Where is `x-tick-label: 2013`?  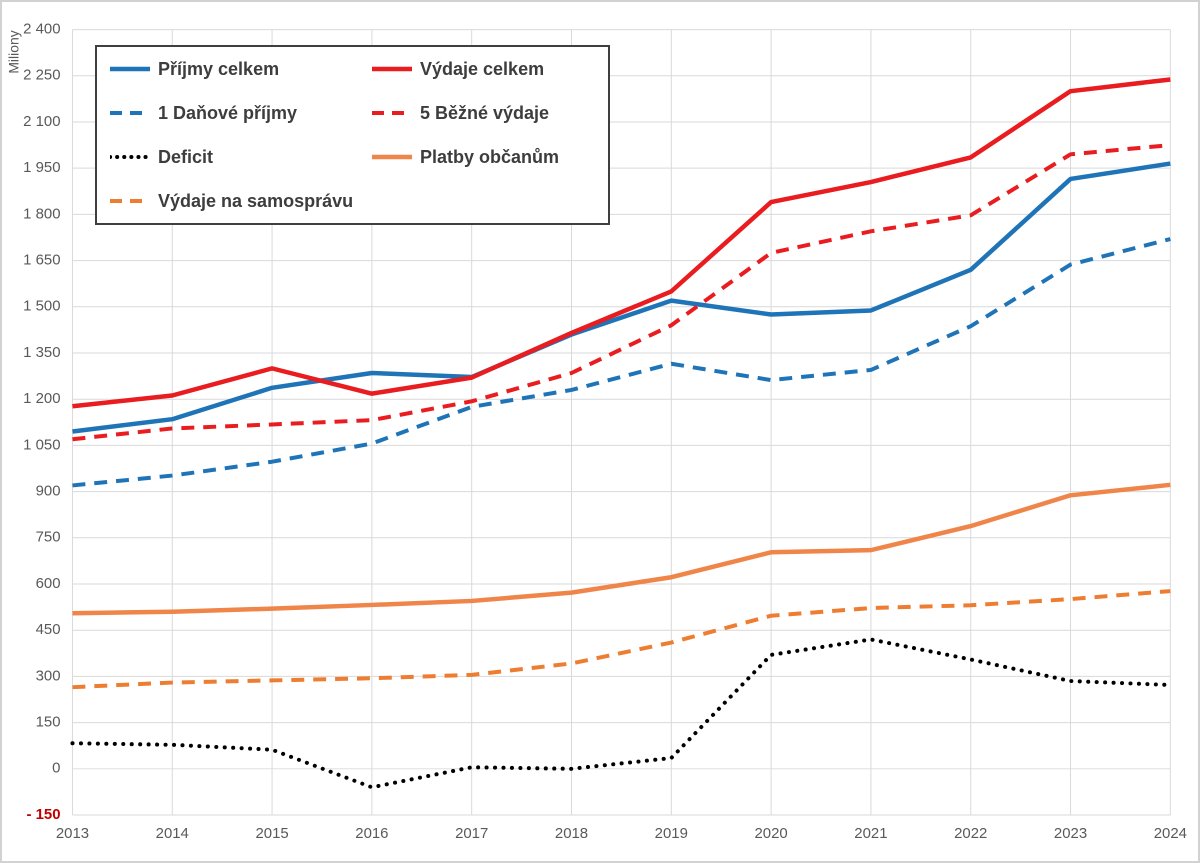 x-tick-label: 2013 is located at coordinates (72, 833).